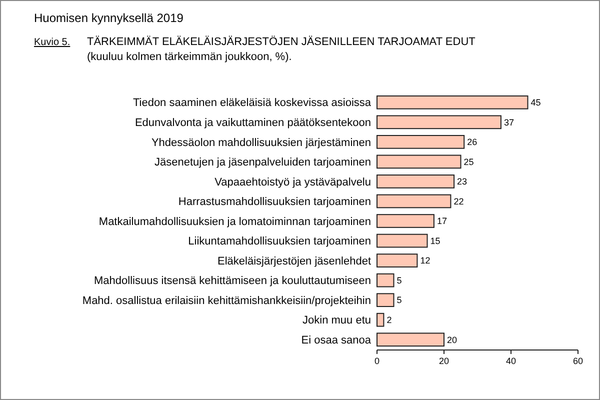 This screenshot has width=600, height=400. Describe the element at coordinates (294, 261) in the screenshot. I see `y-tick-label: Eläkeläisjärjestöjen jäsenlehdet` at that location.